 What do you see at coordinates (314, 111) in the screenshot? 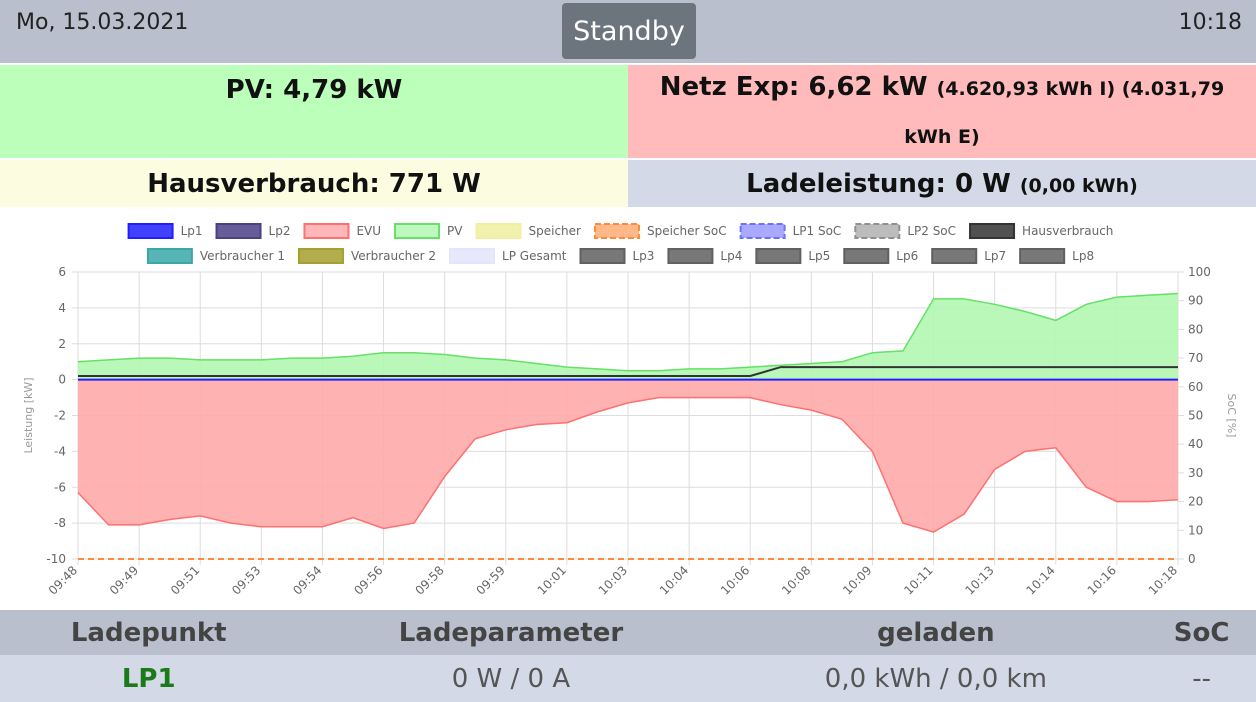
I see `pv-tile: PV: 4,79 kW` at bounding box center [314, 111].